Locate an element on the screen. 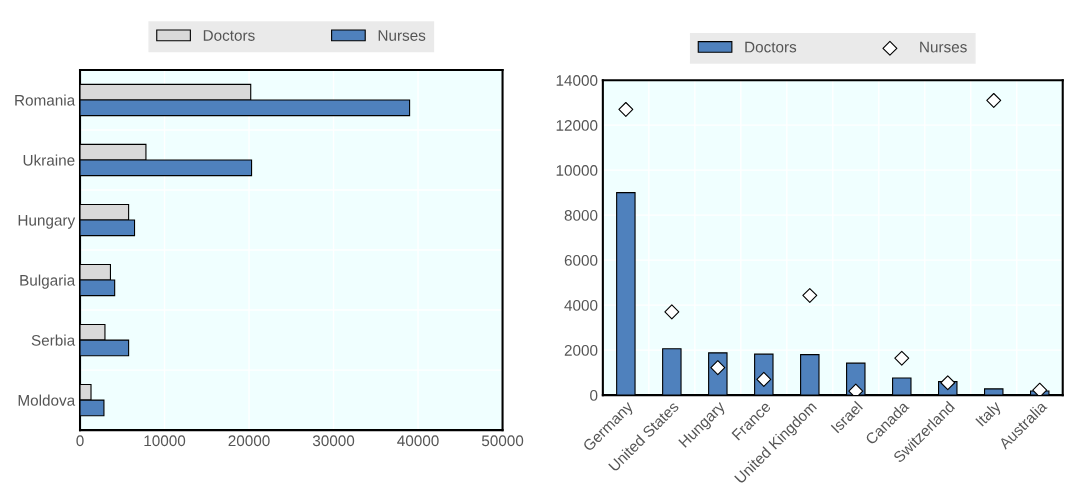 The image size is (1067, 486). x-tick-label: 30000 is located at coordinates (333, 441).